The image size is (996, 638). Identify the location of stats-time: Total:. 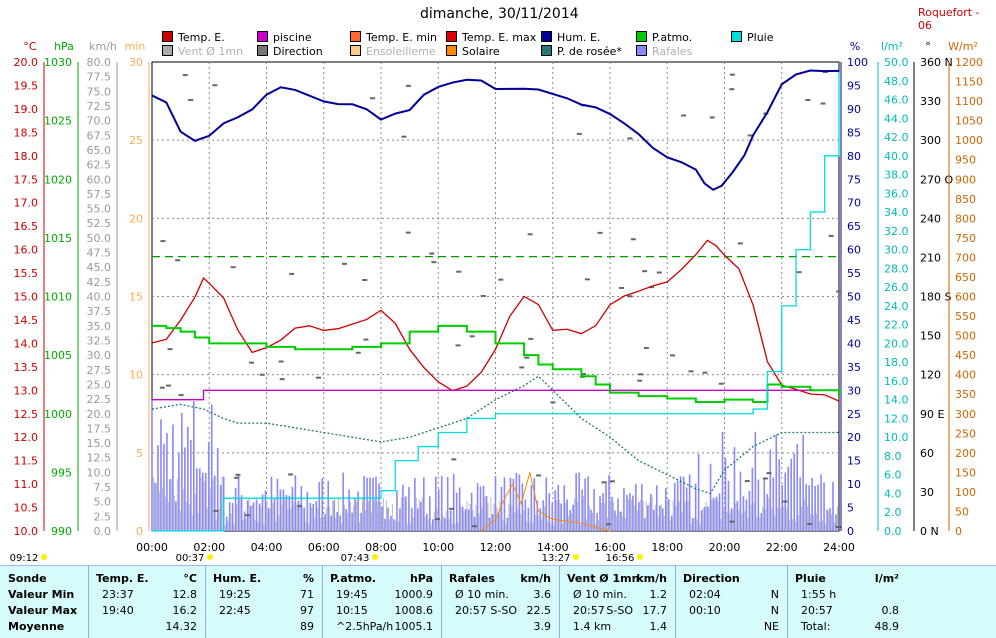
(816, 626).